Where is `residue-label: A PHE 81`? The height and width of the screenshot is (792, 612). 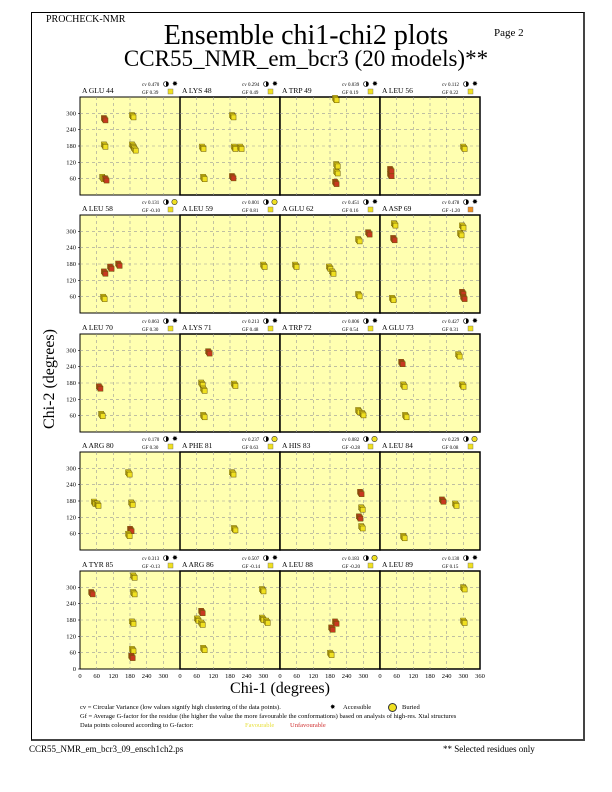 residue-label: A PHE 81 is located at coordinates (197, 445).